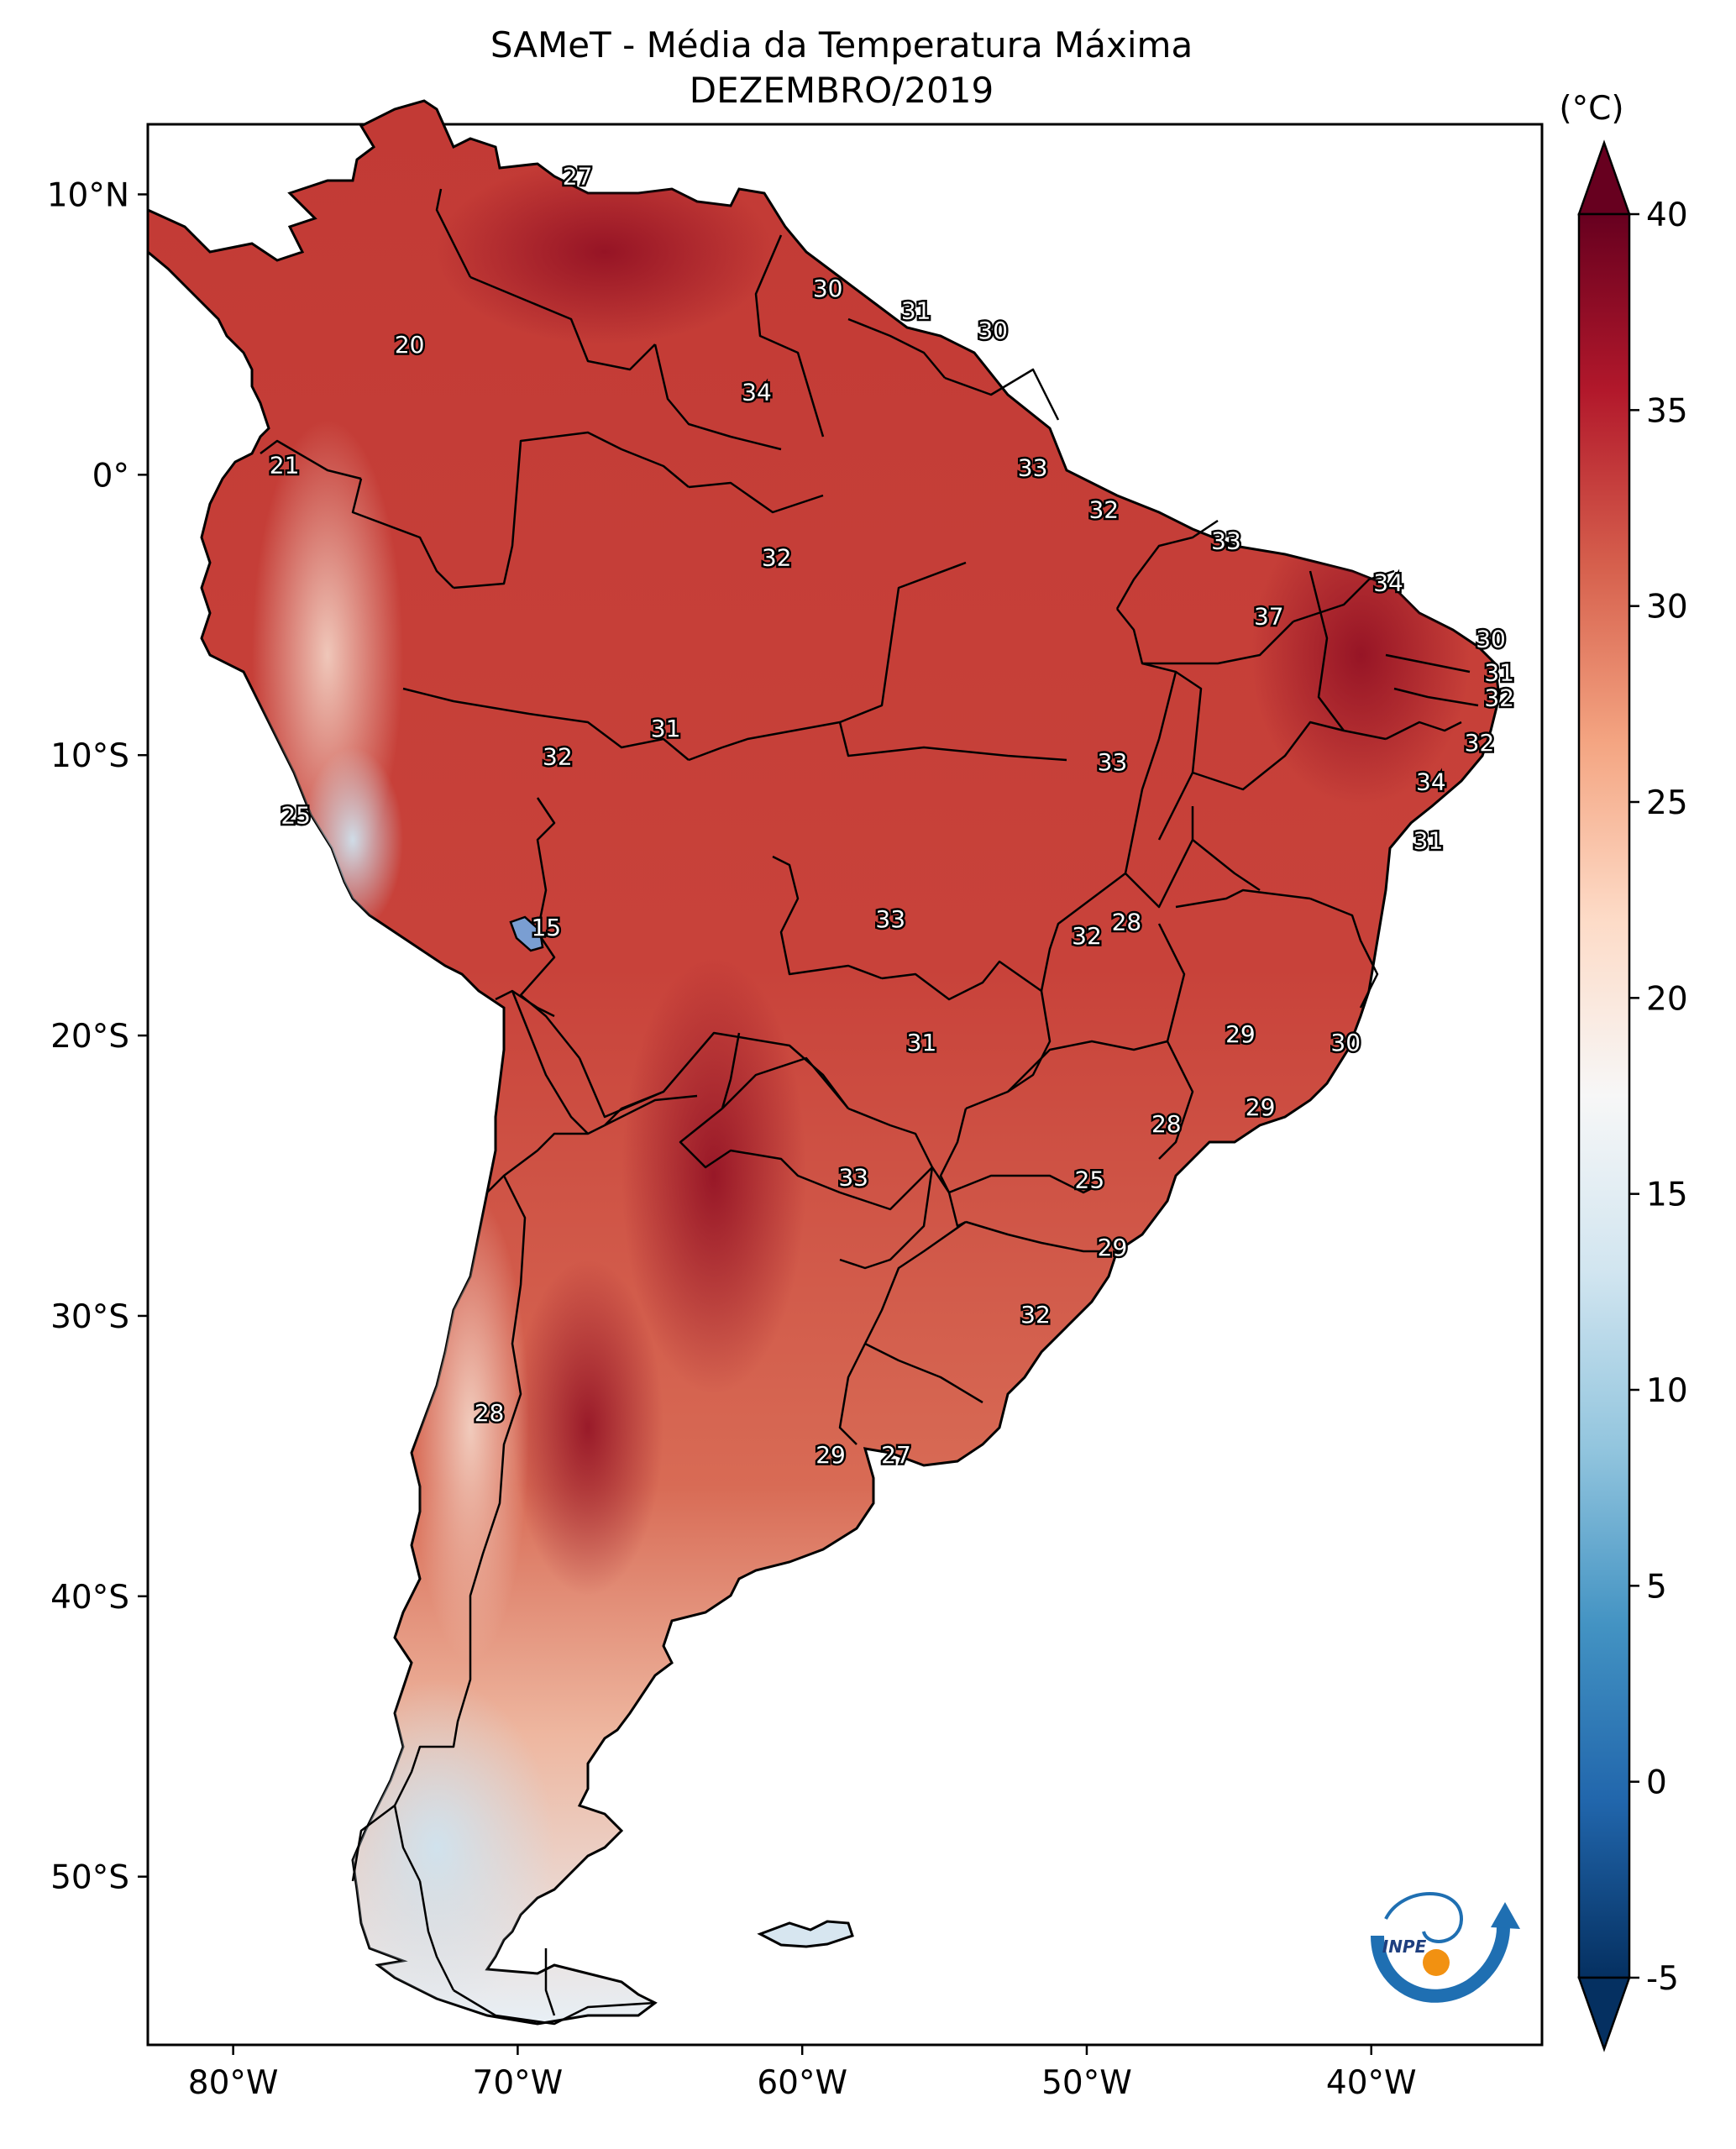 The image size is (1736, 2149). I want to click on temperature-label: 37, so click(1269, 617).